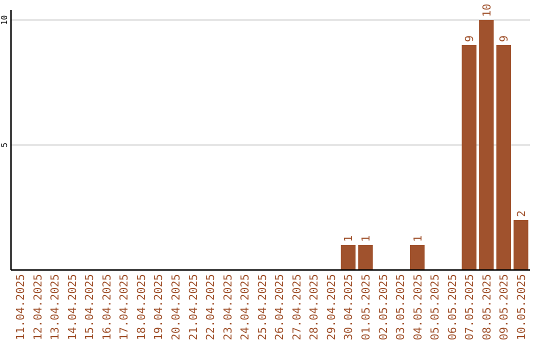  Describe the element at coordinates (297, 307) in the screenshot. I see `x-tick-label: 27.04.2025` at that location.